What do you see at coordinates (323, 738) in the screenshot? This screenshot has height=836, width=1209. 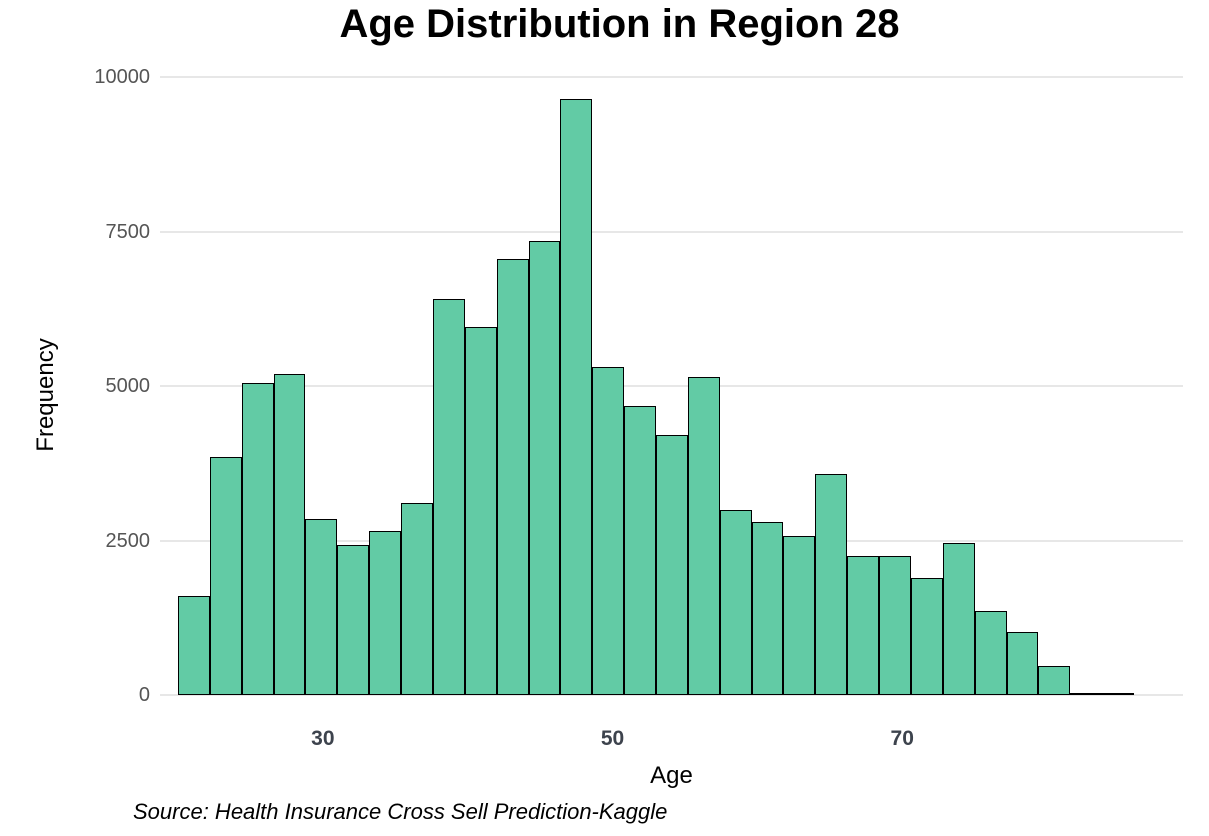 I see `x-tick-label-30: 30` at bounding box center [323, 738].